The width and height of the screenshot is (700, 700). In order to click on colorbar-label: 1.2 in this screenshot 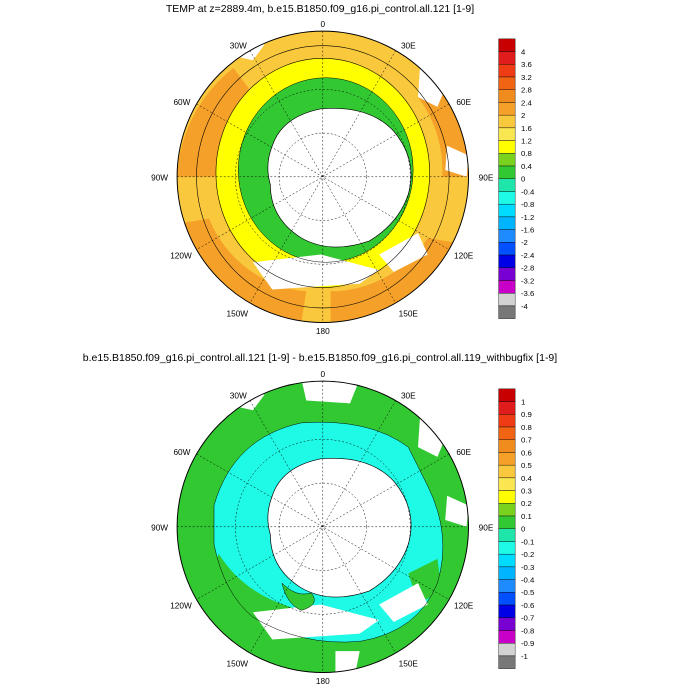, I will do `click(526, 141)`.